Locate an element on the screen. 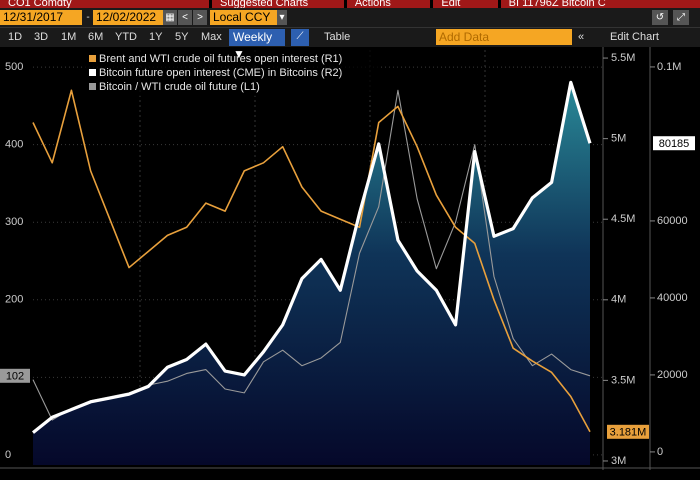  collapse-button: « is located at coordinates (581, 37).